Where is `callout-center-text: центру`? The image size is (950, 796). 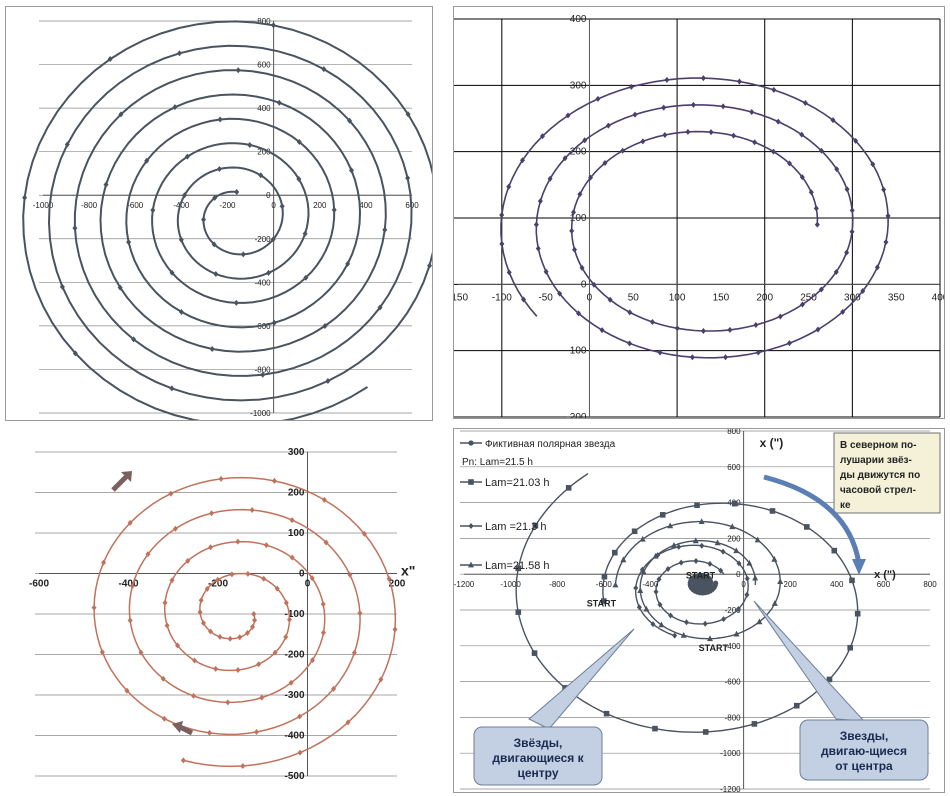 callout-center-text: центру is located at coordinates (537, 773).